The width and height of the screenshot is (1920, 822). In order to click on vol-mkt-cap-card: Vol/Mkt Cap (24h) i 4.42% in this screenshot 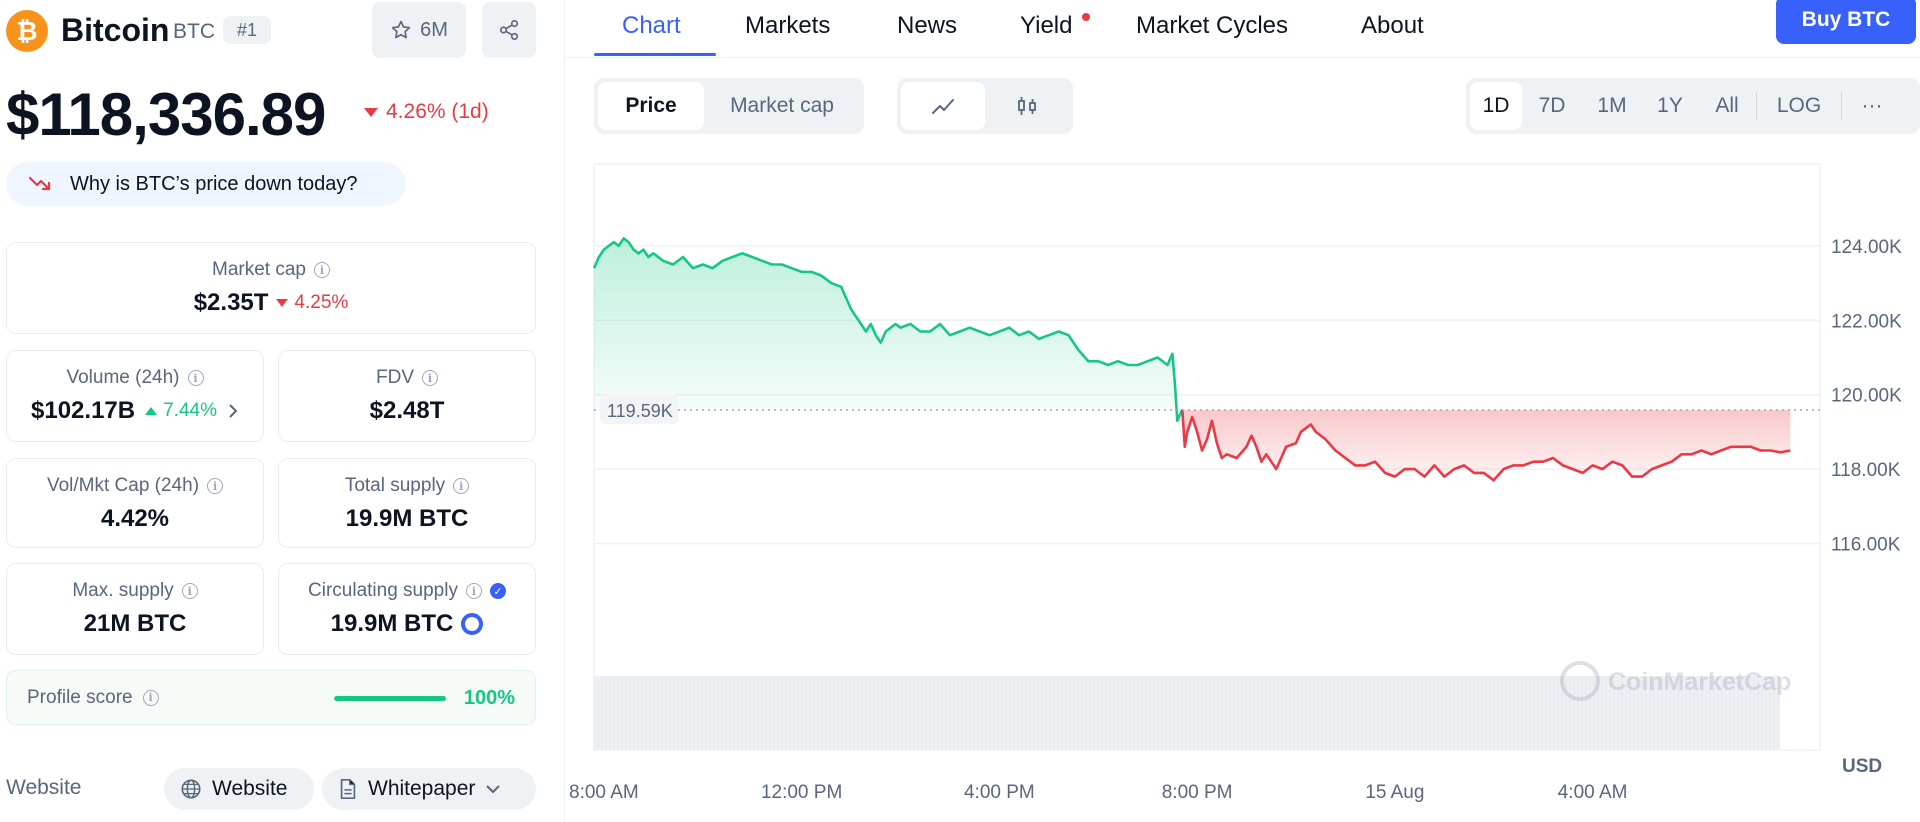, I will do `click(135, 503)`.